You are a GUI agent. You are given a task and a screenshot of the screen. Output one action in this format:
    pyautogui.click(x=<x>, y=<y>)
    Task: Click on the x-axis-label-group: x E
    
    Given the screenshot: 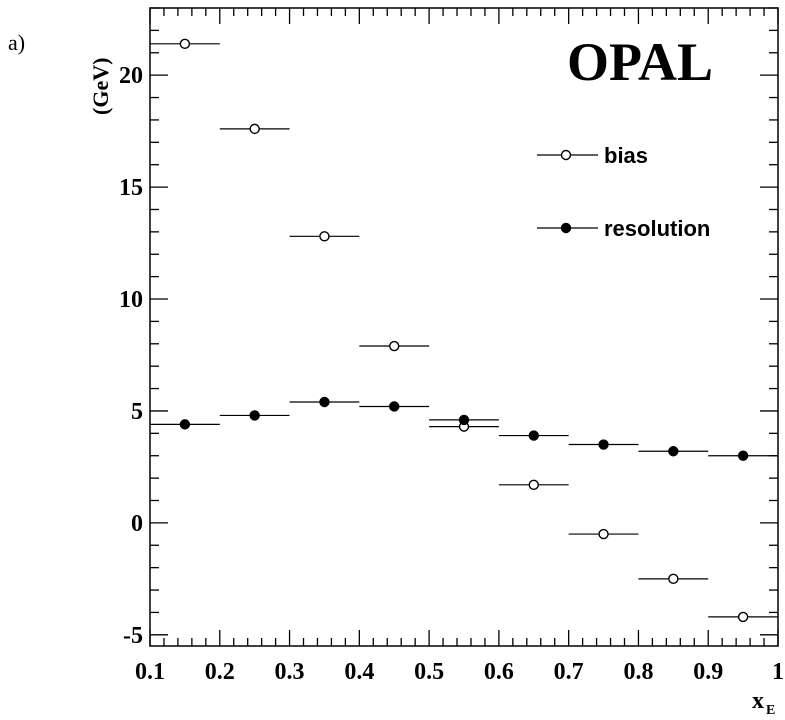 What is the action you would take?
    pyautogui.click(x=763, y=703)
    